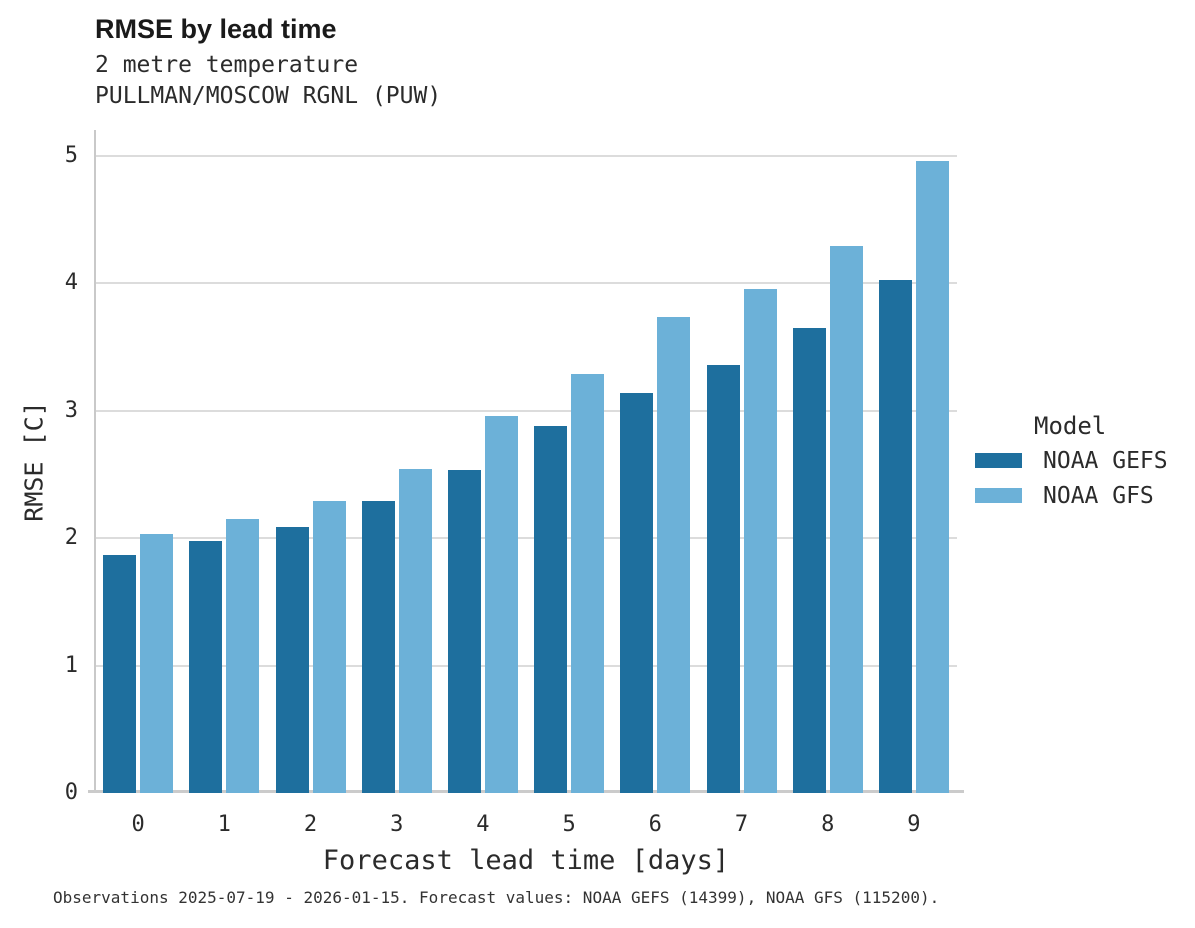  I want to click on y-tick-4: 4, so click(71, 282).